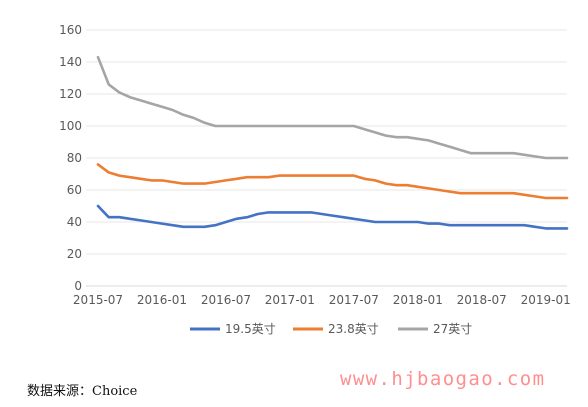 This screenshot has height=407, width=588. I want to click on y-tick-label: 140, so click(70, 62).